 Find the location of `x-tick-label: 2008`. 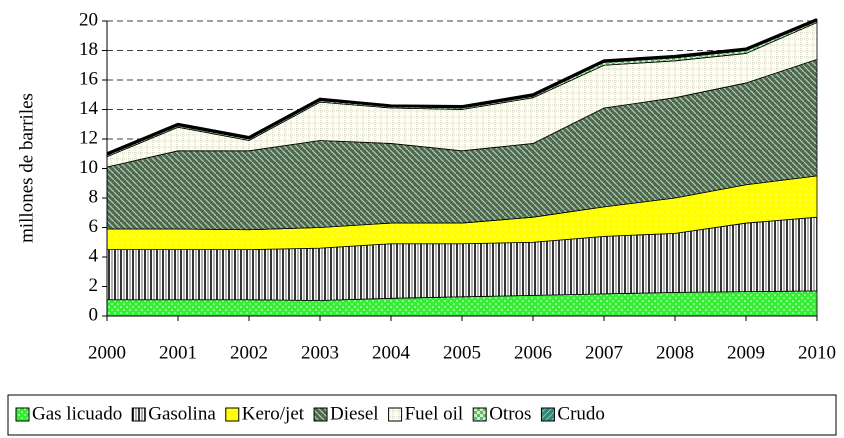

x-tick-label: 2008 is located at coordinates (675, 352).